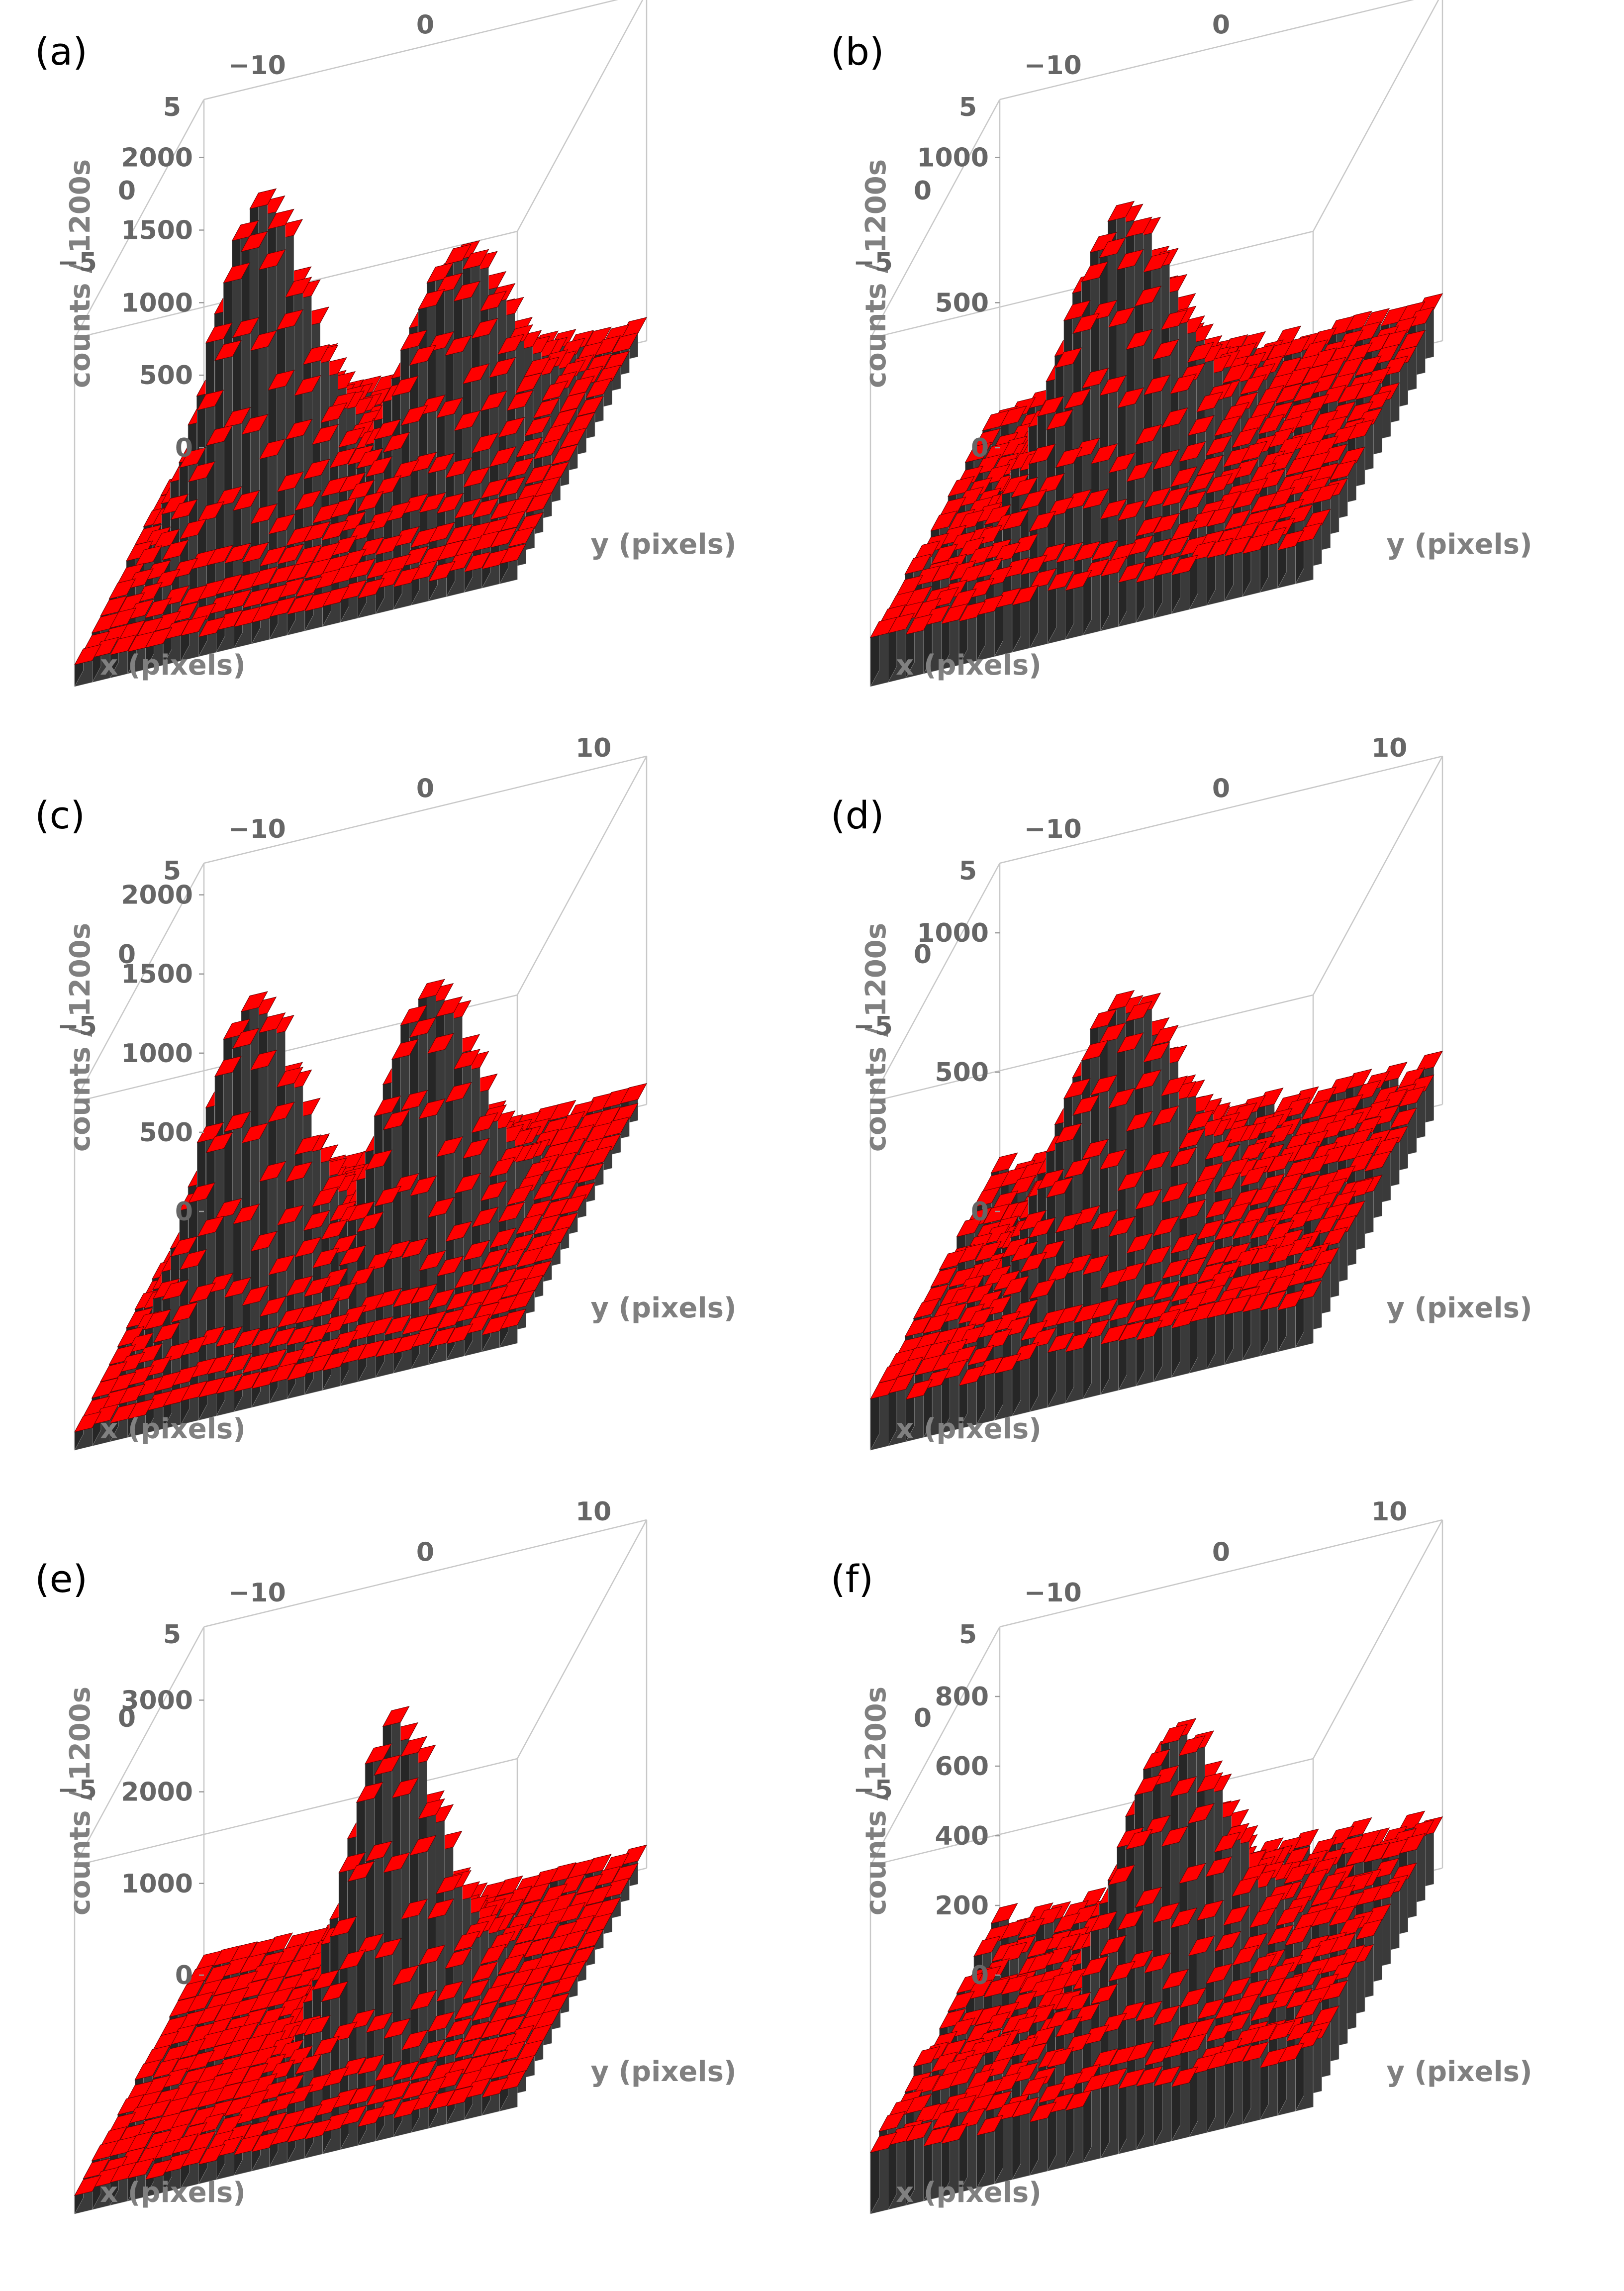 The image size is (1624, 2291). I want to click on x-tick-label: 5, so click(172, 871).